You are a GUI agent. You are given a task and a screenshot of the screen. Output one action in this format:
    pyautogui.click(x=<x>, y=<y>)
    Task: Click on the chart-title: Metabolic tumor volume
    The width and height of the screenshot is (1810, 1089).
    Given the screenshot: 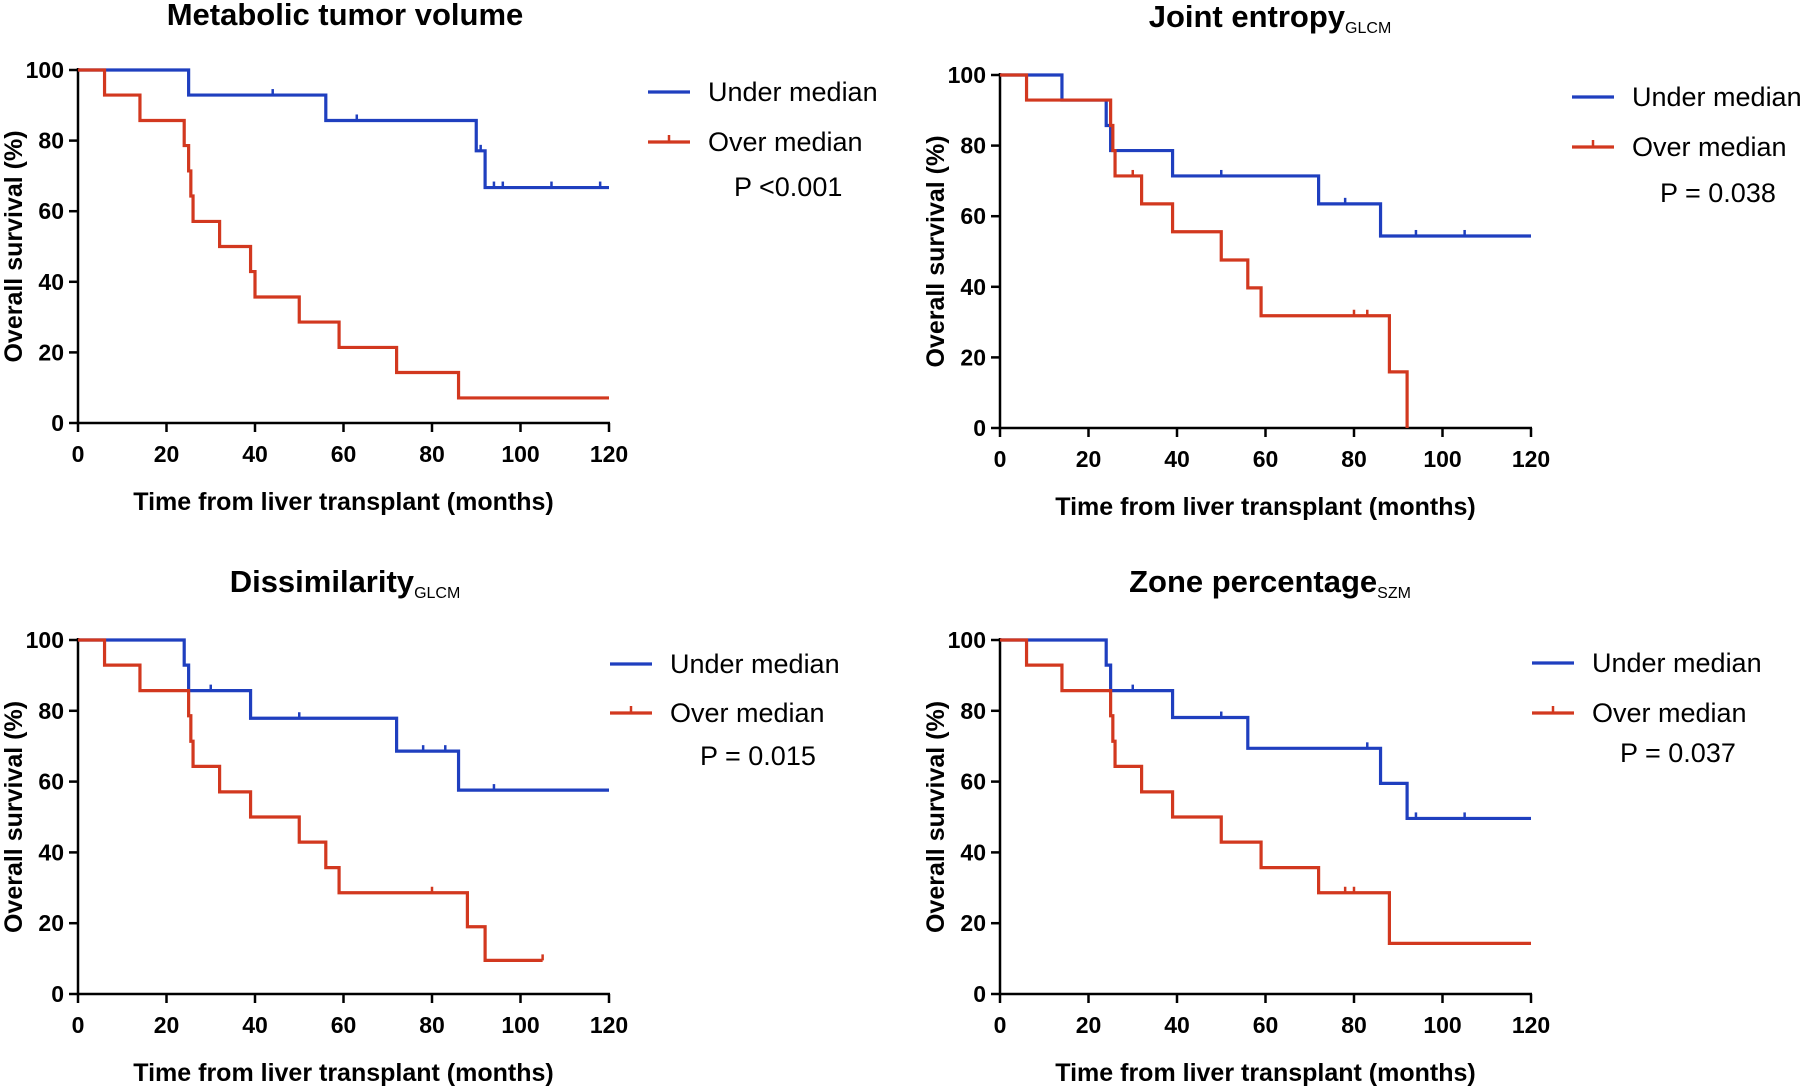 What is the action you would take?
    pyautogui.click(x=345, y=16)
    